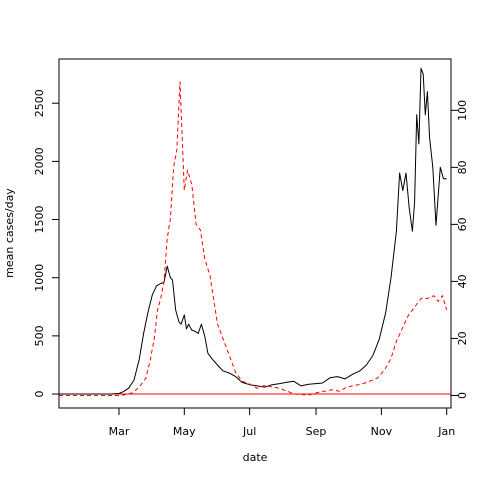 This screenshot has width=480, height=480. I want to click on y-left-axis: 0 500 1000 1500 2000 2500, so click(46, 243).